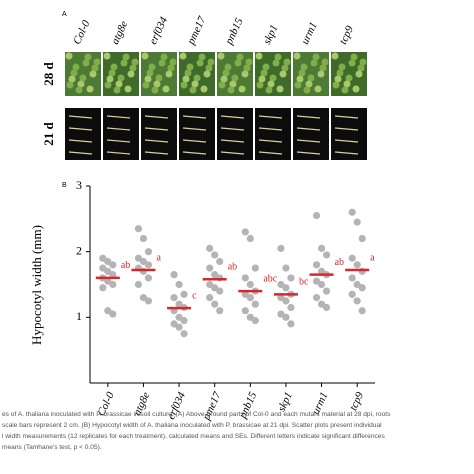 Image resolution: width=474 pixels, height=474 pixels. I want to click on significance-letter: c, so click(194, 295).